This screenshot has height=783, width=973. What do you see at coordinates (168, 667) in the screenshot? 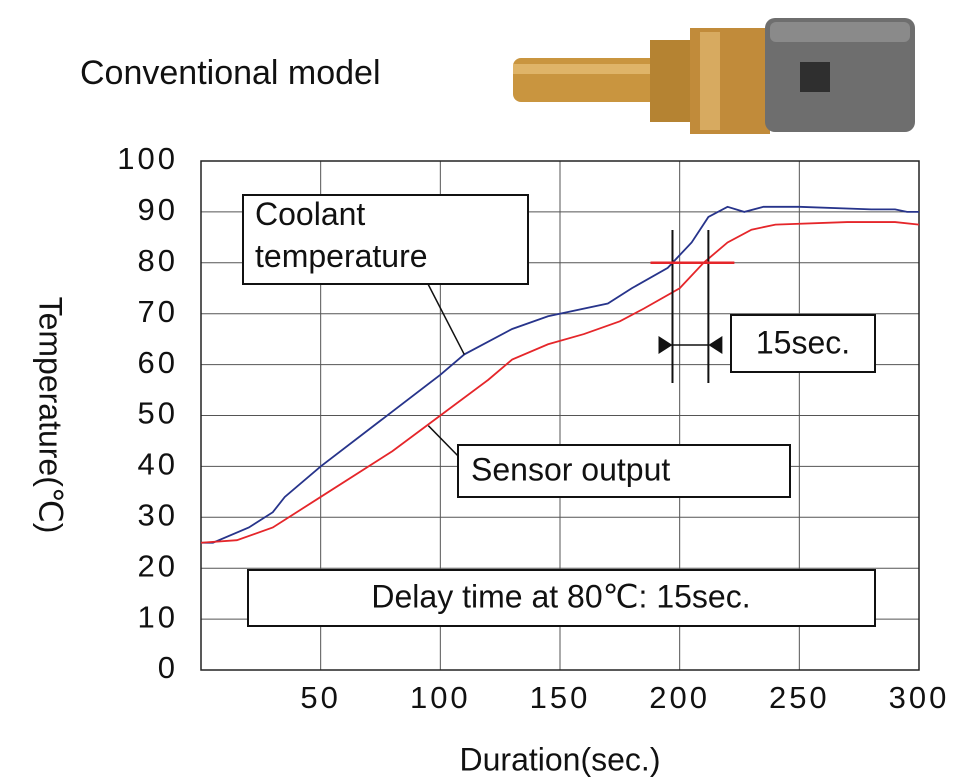
I see `y-tick-label: 0` at bounding box center [168, 667].